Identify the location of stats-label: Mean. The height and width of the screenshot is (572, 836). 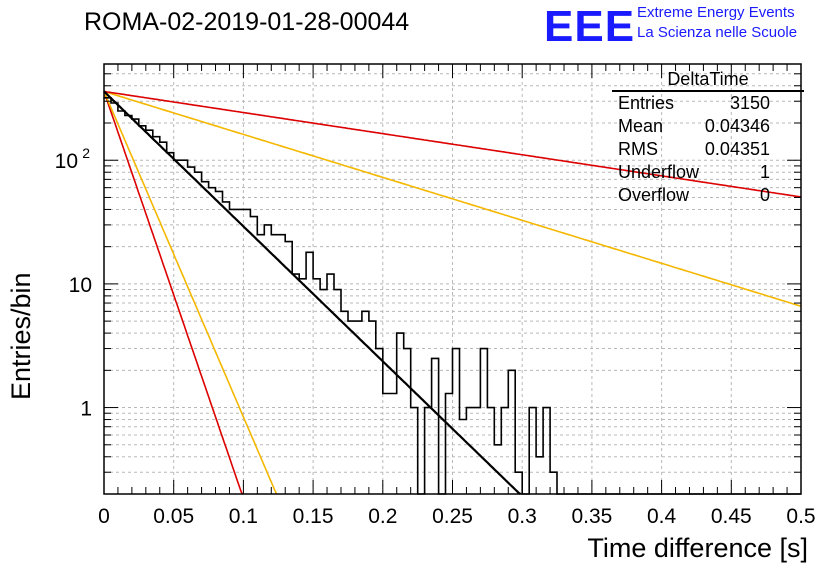
(641, 126).